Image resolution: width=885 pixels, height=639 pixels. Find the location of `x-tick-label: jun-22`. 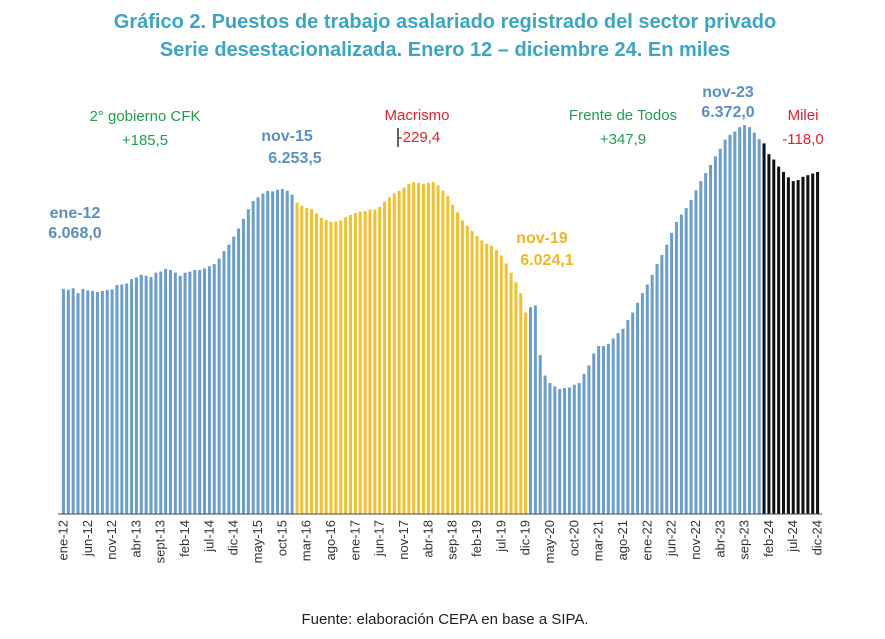

x-tick-label: jun-22 is located at coordinates (671, 538).